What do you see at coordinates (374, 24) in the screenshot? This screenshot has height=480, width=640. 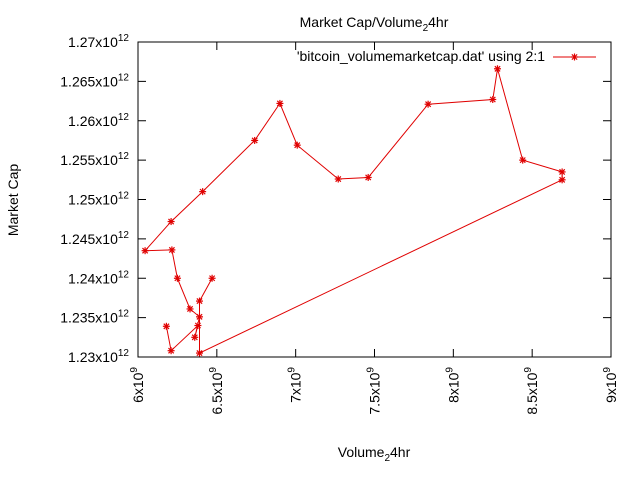 I see `chart-title: Market Cap/Volume24hr` at bounding box center [374, 24].